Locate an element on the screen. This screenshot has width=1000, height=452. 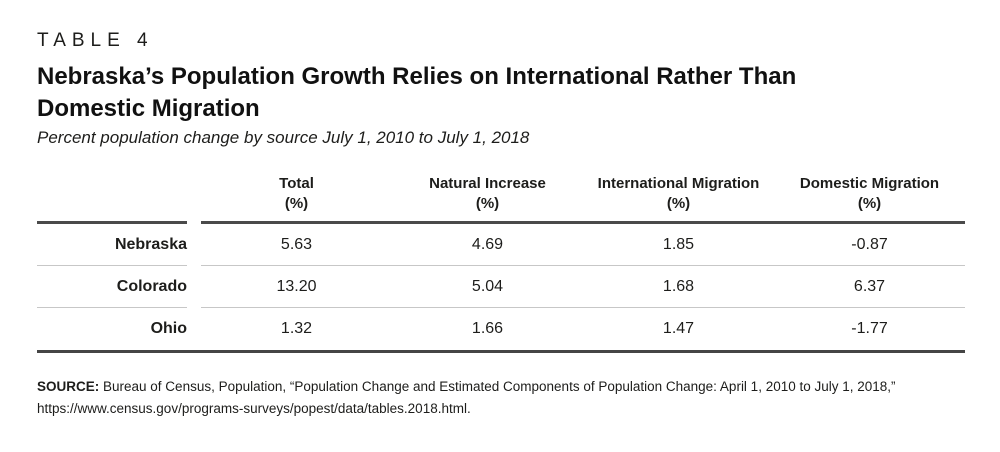
cell-value: 6.37 is located at coordinates (869, 286).